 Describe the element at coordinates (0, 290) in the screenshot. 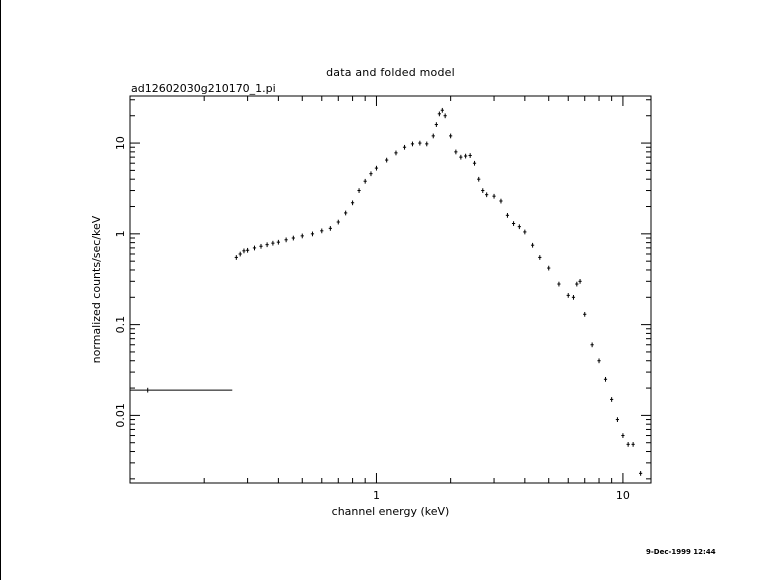

I see `left-edge-rule` at that location.